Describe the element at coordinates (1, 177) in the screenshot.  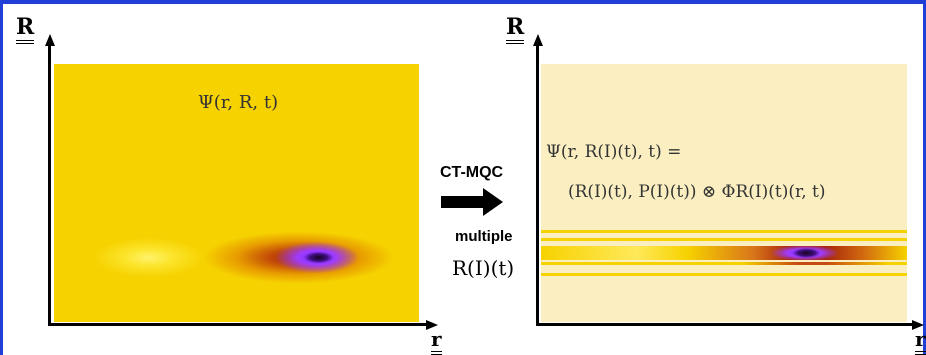
I see `frame-border-left` at that location.